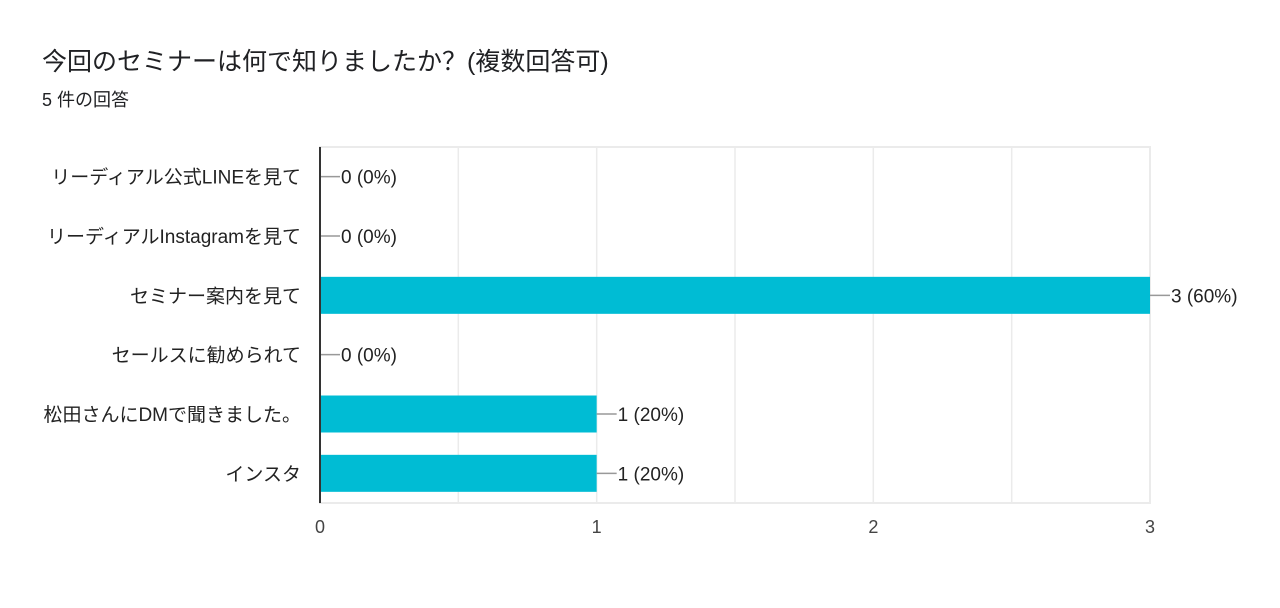 This screenshot has height=608, width=1280. I want to click on x-tick-label: 0, so click(320, 527).